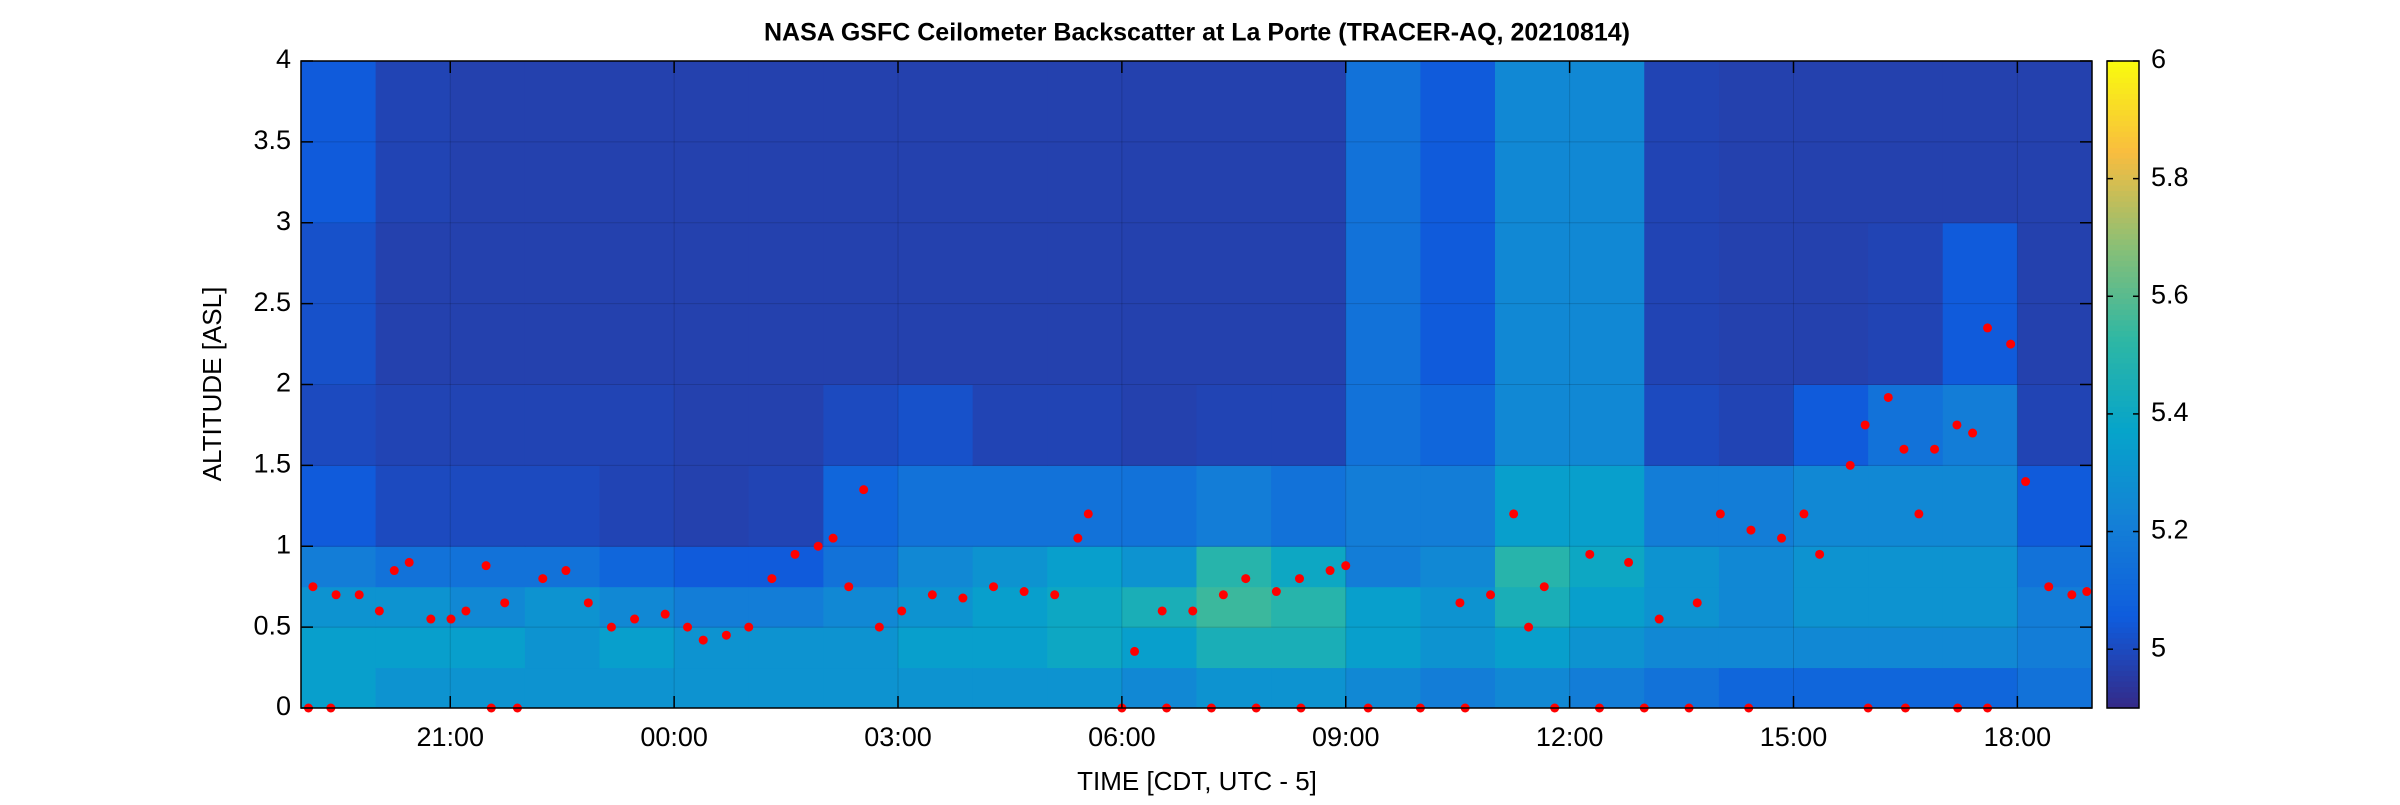 This screenshot has height=805, width=2400. Describe the element at coordinates (674, 737) in the screenshot. I see `x-tick-label: 00:00` at that location.